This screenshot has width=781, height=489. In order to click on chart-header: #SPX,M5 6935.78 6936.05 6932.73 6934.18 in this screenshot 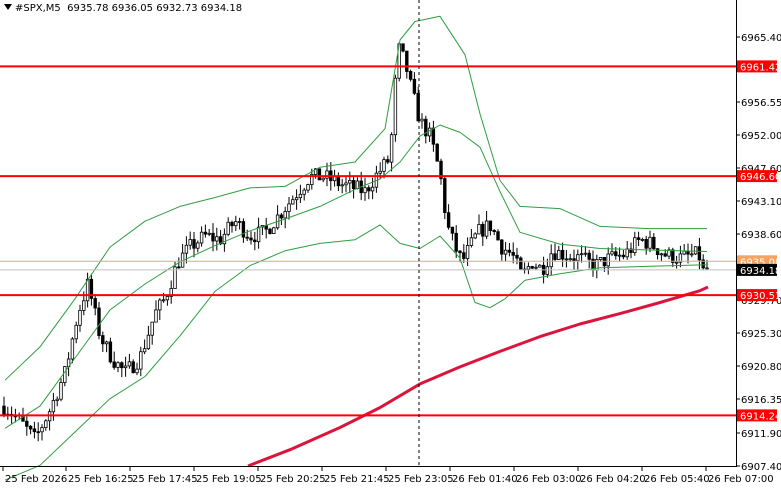, I will do `click(123, 8)`.